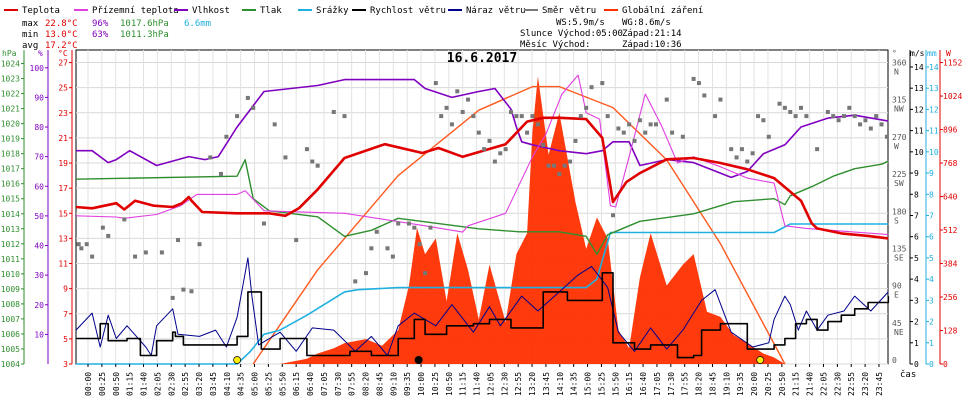 This screenshot has height=400, width=966. What do you see at coordinates (10, 274) in the screenshot?
I see `axis-hpa-tick-label: 1010` at bounding box center [10, 274].